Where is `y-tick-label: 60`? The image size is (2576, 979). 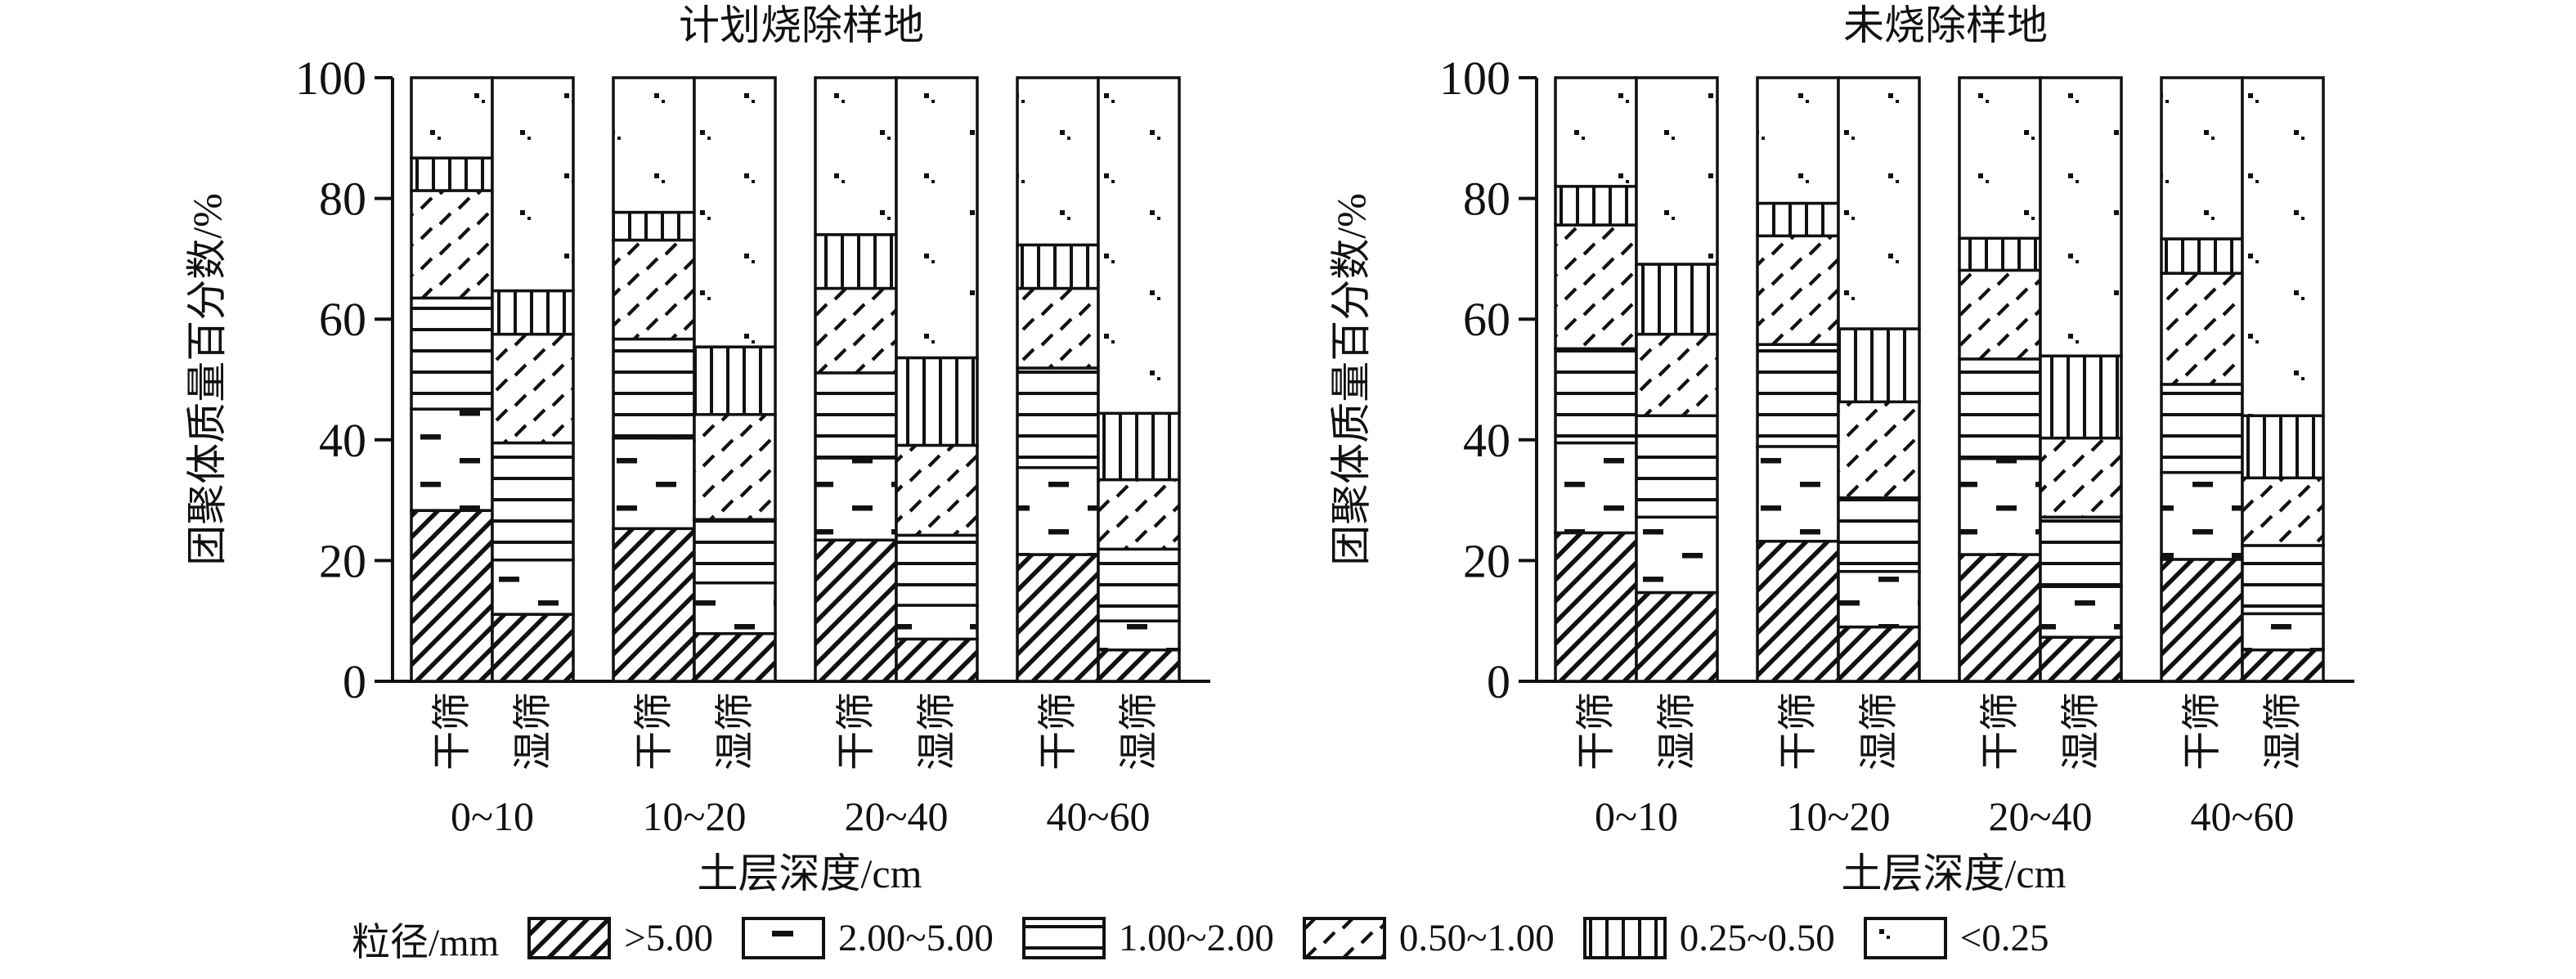 y-tick-label: 60 is located at coordinates (342, 319).